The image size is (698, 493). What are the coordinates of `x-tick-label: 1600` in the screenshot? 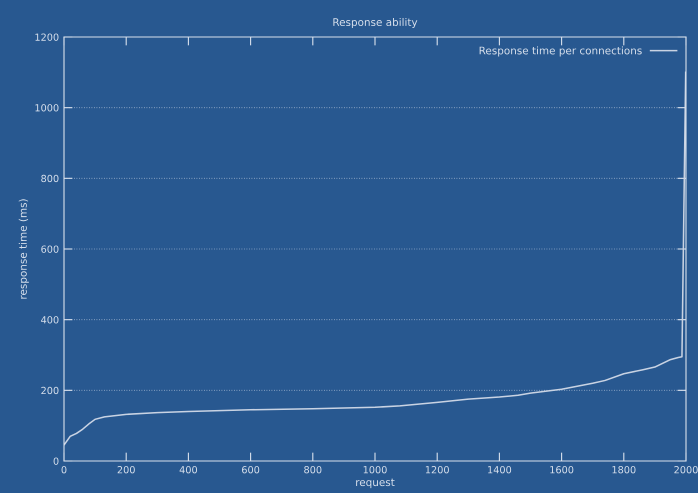 It's located at (562, 470).